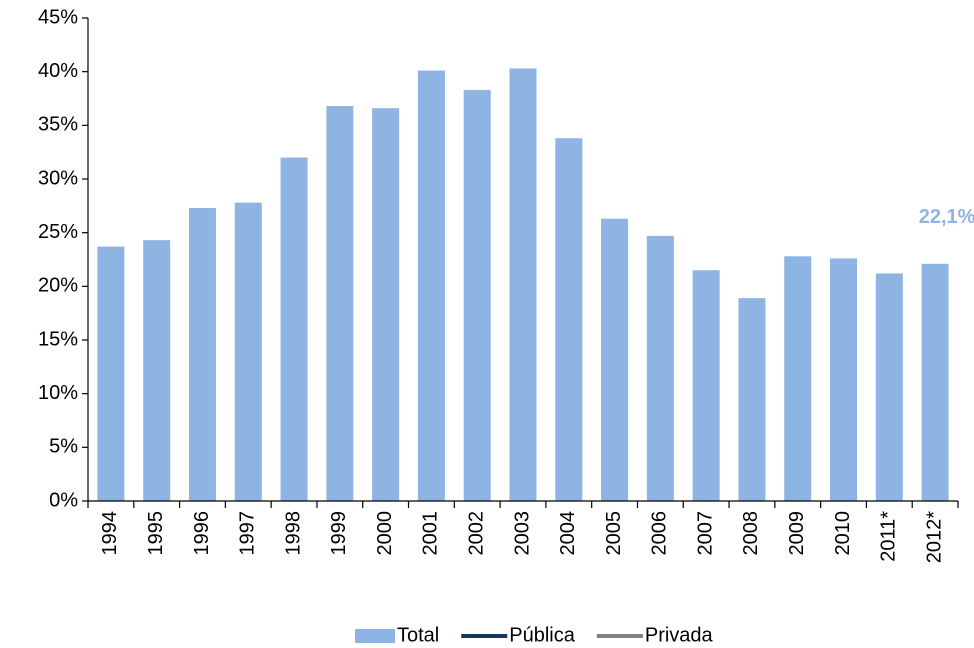 Image resolution: width=974 pixels, height=648 pixels. What do you see at coordinates (339, 533) in the screenshot?
I see `x-tick-label: 1999` at bounding box center [339, 533].